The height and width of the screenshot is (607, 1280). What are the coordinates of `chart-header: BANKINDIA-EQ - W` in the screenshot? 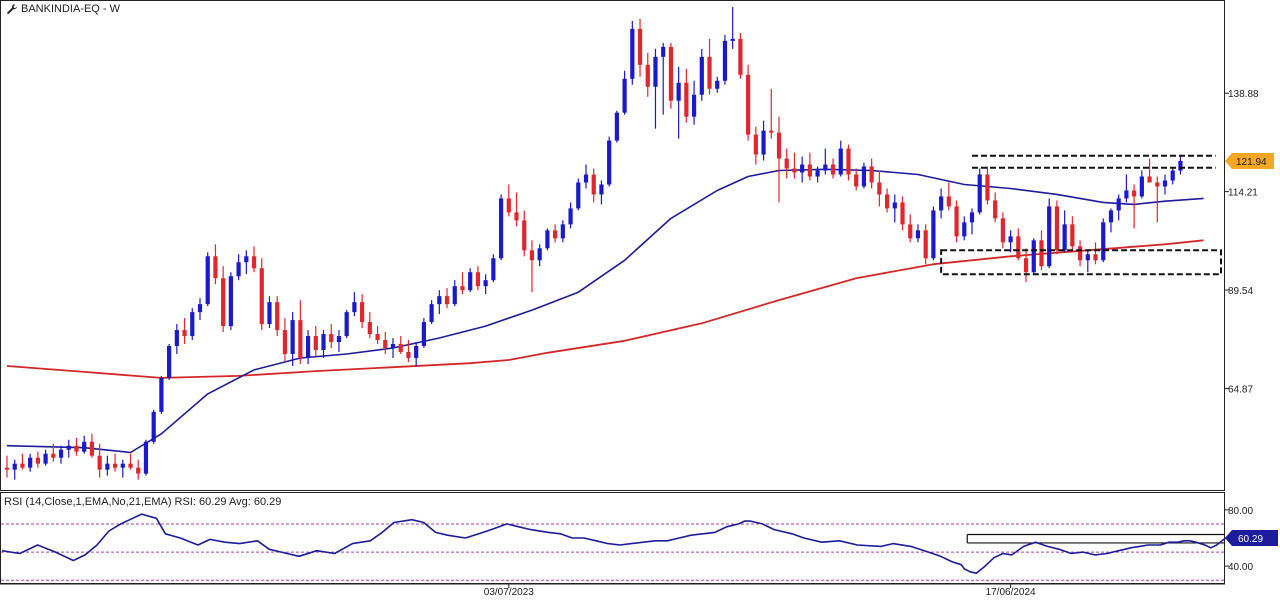 It's located at (63, 9).